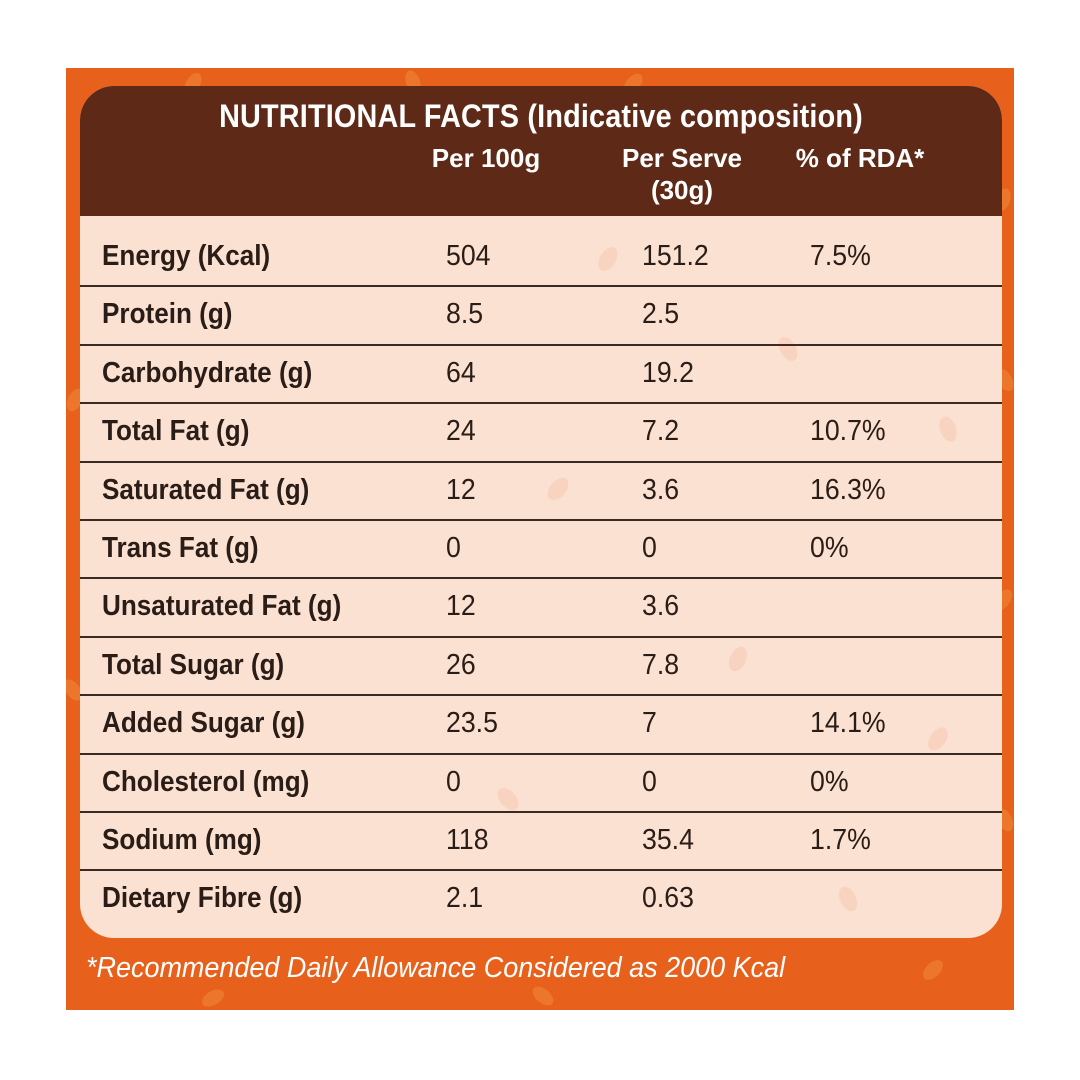 This screenshot has height=1080, width=1080. Describe the element at coordinates (461, 372) in the screenshot. I see `value-per-100g: 64` at that location.